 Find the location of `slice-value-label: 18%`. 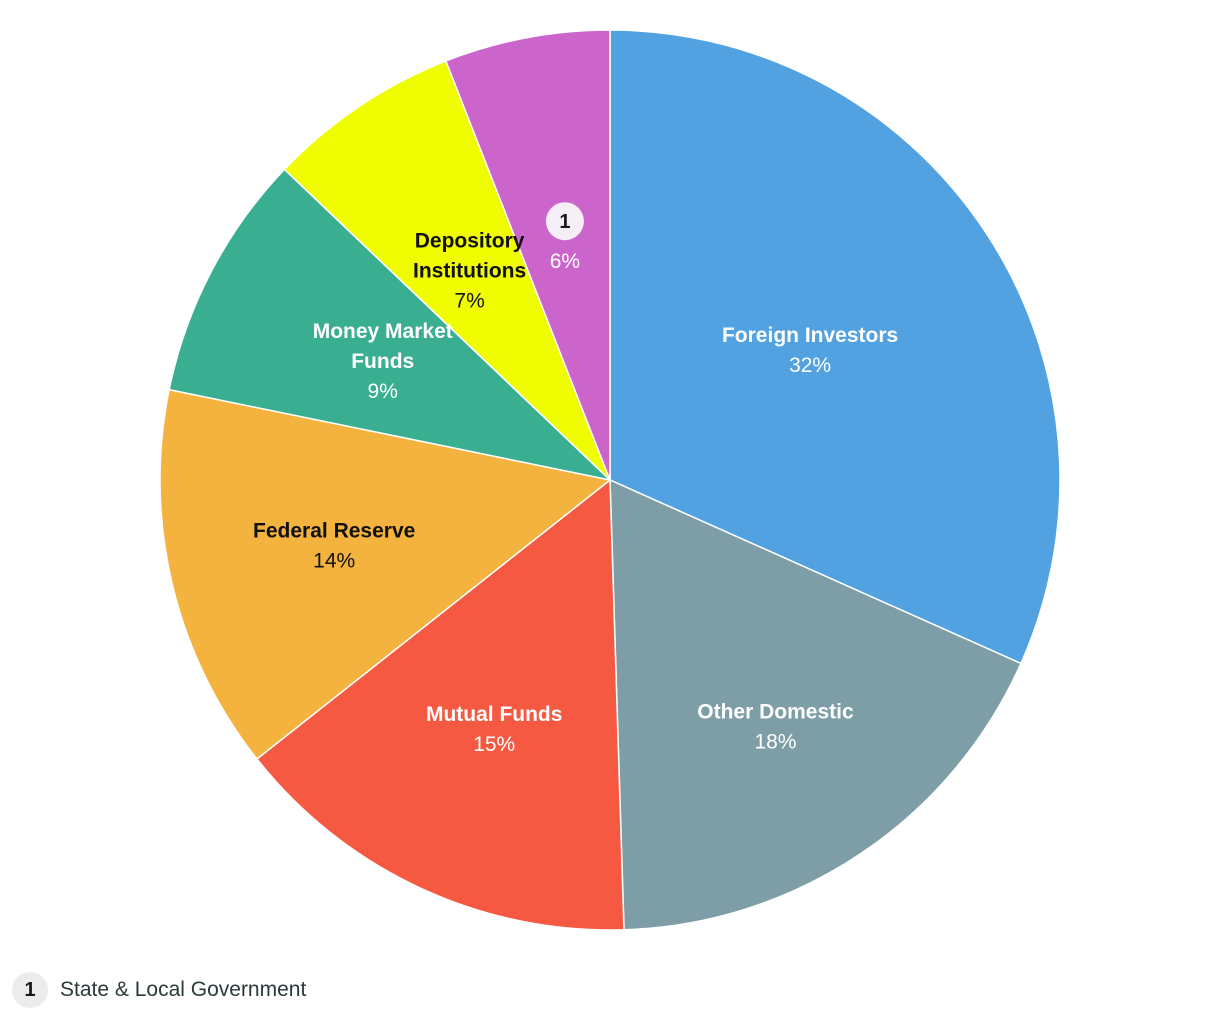

slice-value-label: 18% is located at coordinates (775, 742).